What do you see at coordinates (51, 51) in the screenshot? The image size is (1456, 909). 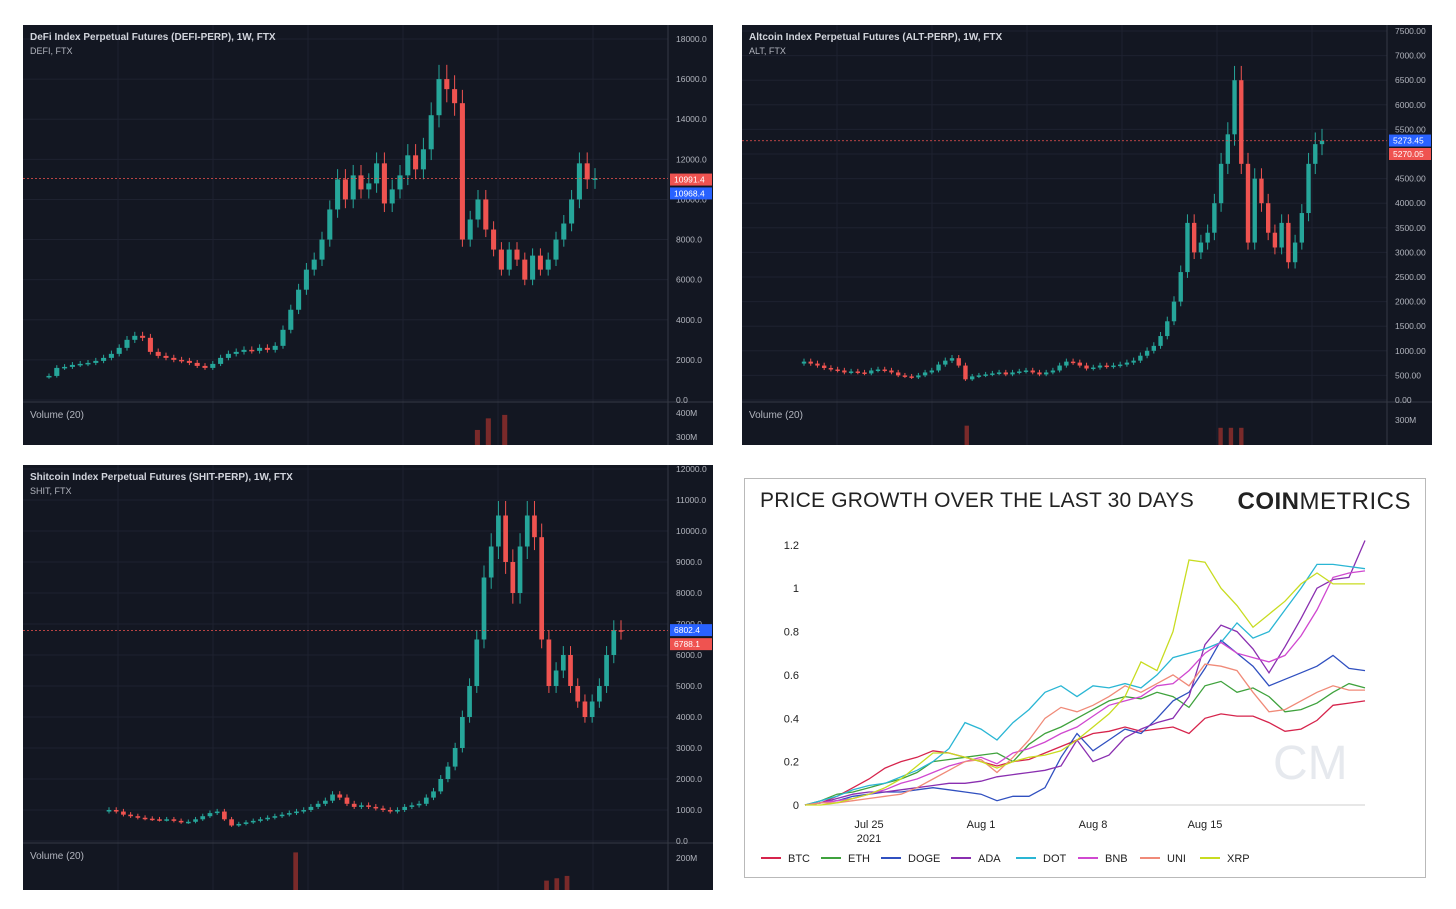 I see `defi-chart-subtitle: DEFI, FTX` at bounding box center [51, 51].